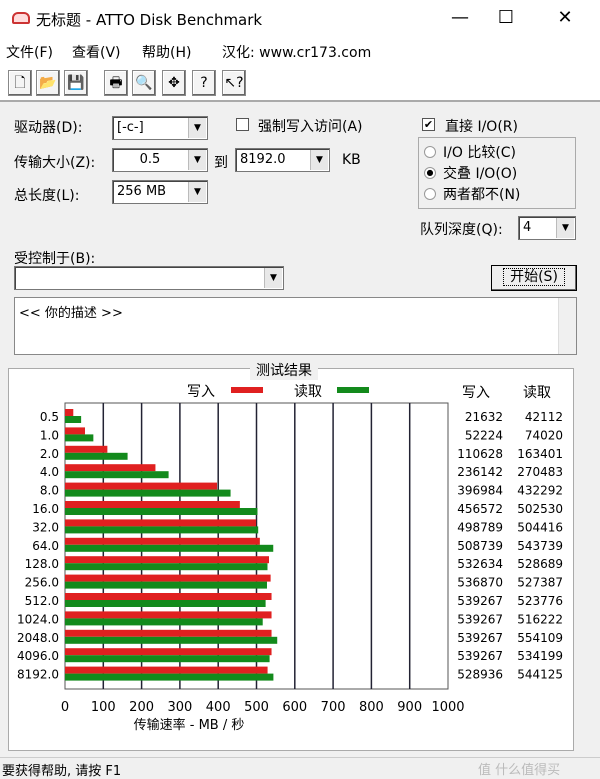  I want to click on minimize-button: —, so click(460, 17).